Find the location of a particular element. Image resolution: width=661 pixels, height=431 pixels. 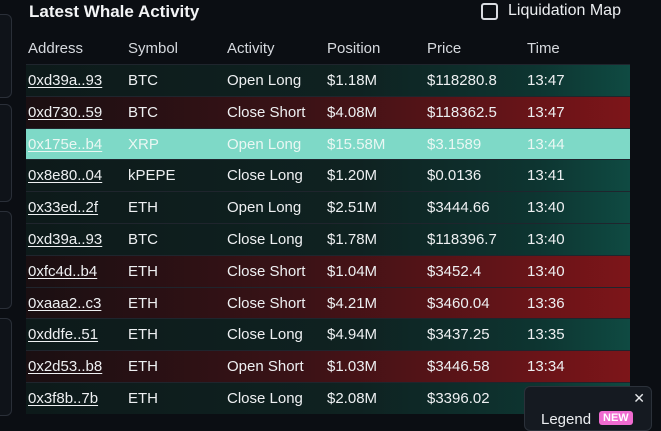

time-cell: 13:34 is located at coordinates (546, 367).